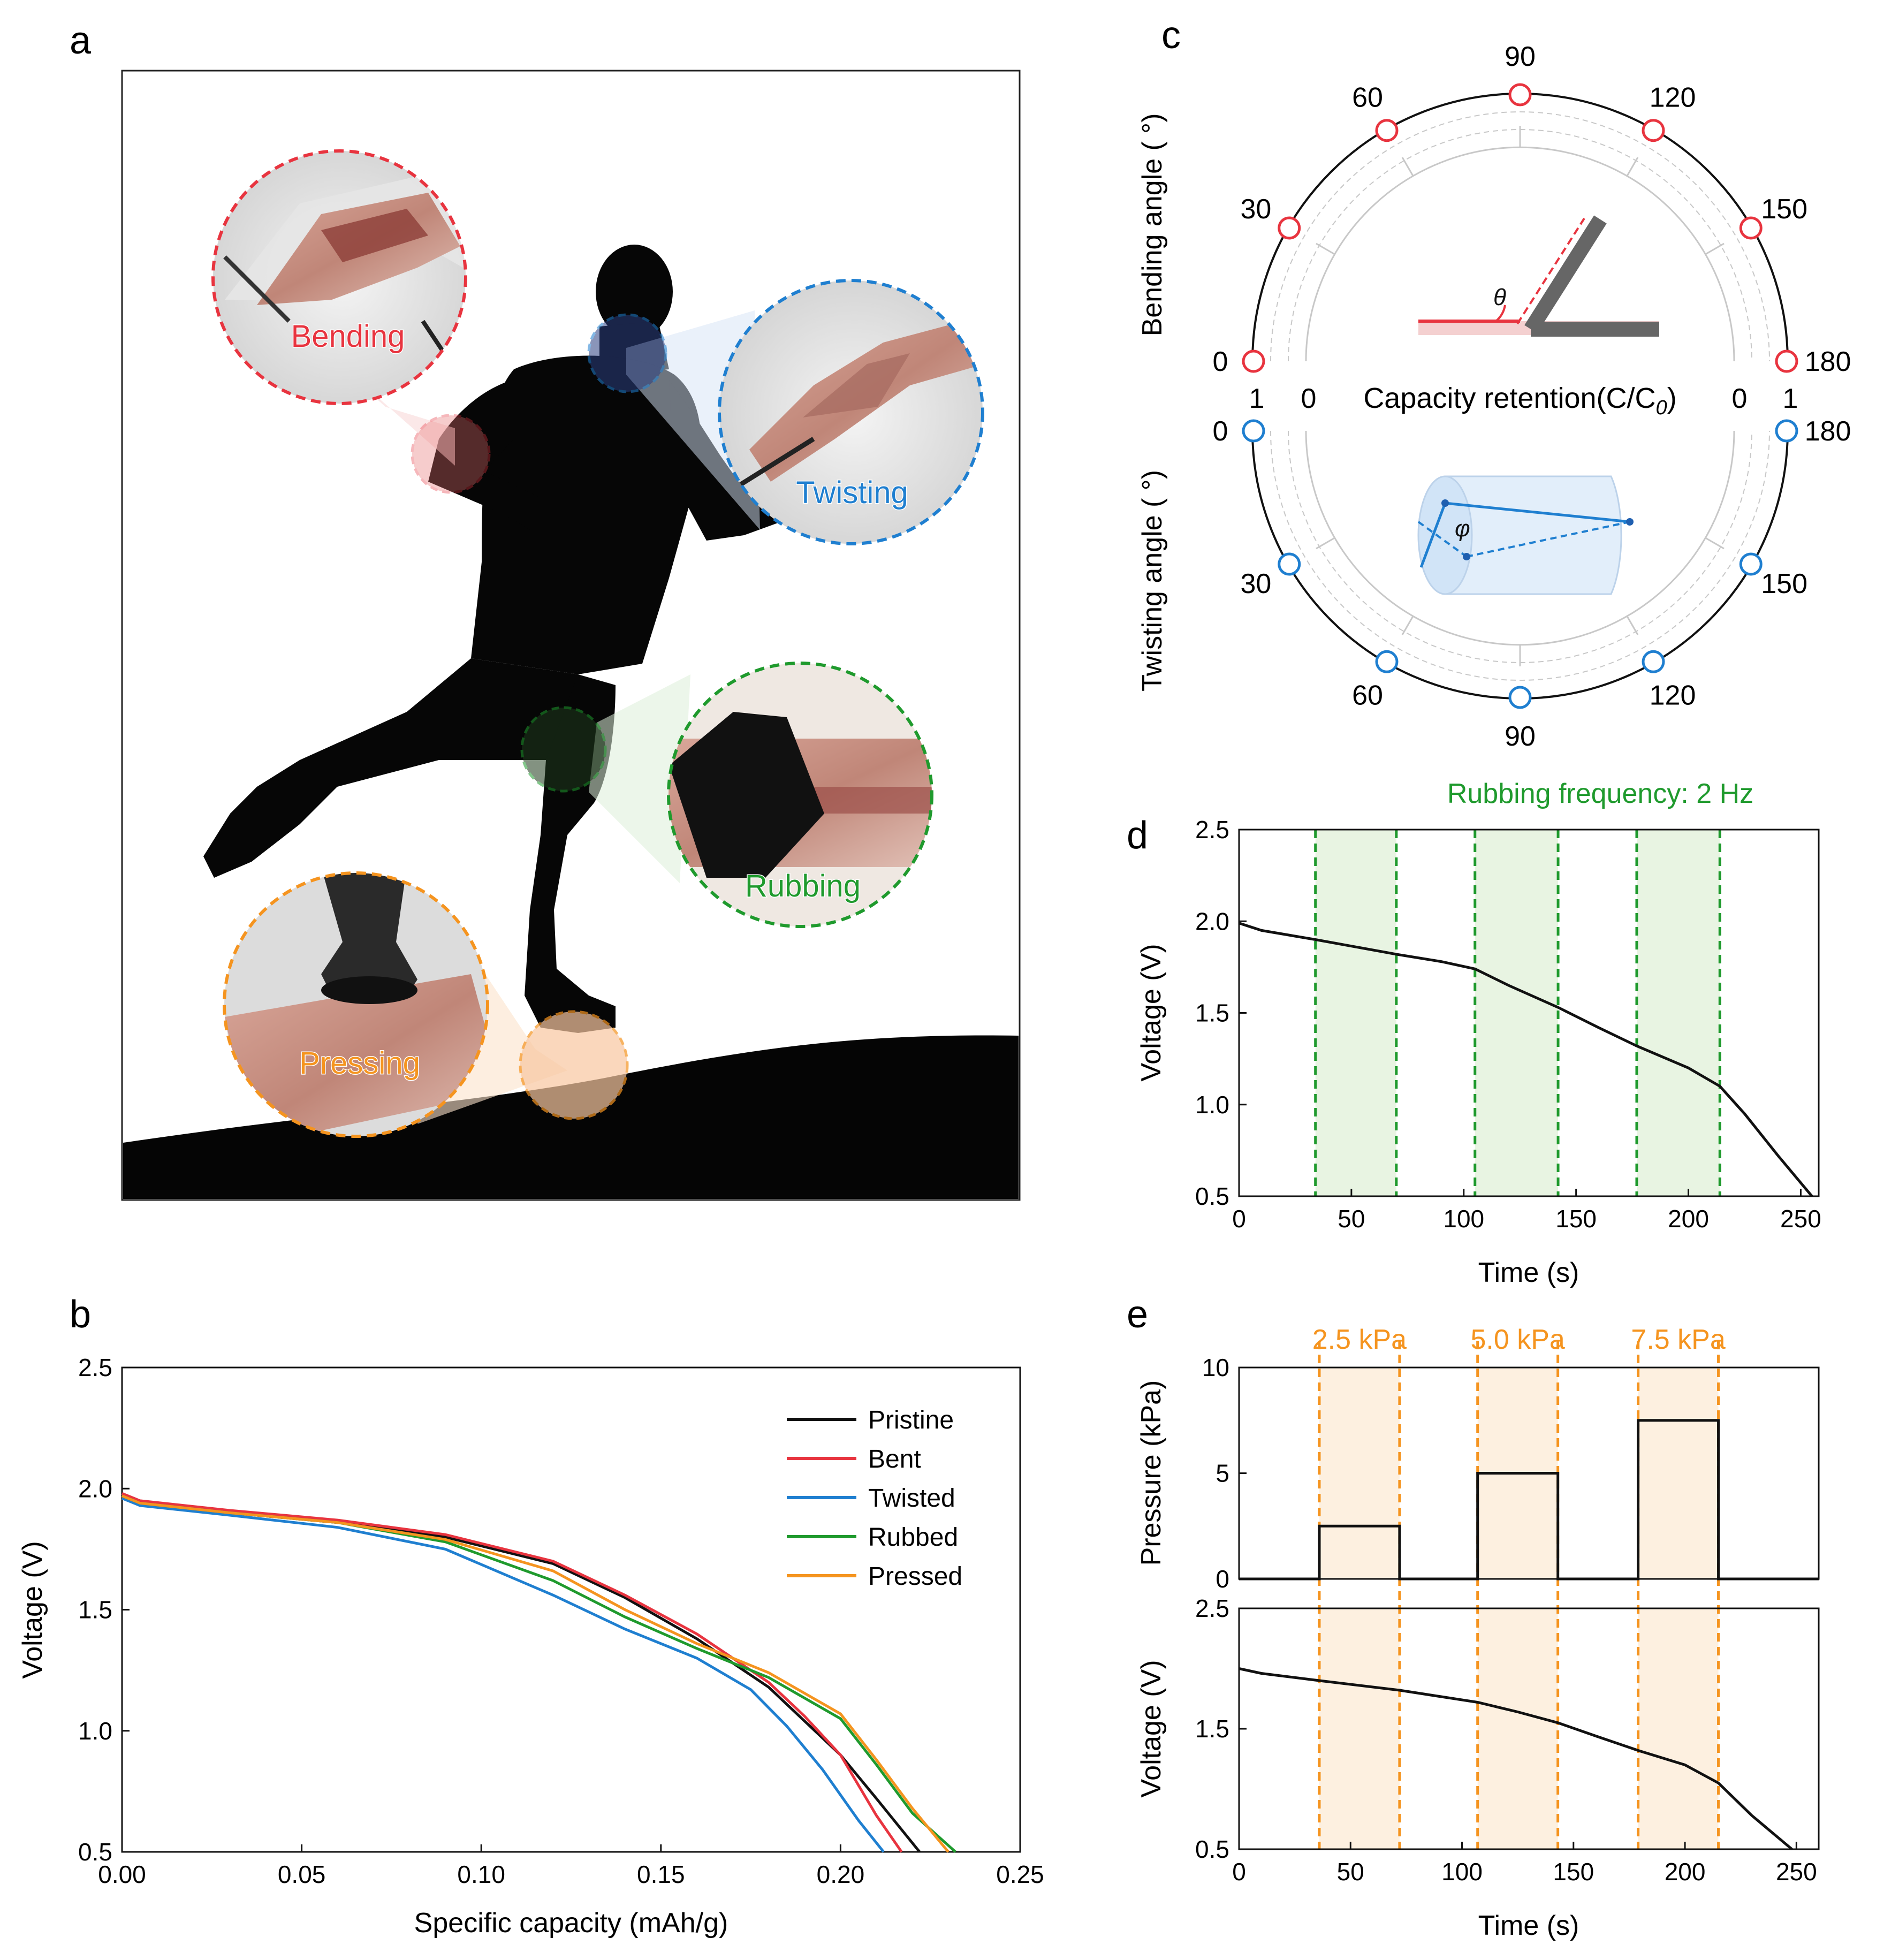 The height and width of the screenshot is (1960, 1899). What do you see at coordinates (95, 1852) in the screenshot?
I see `b-ytick-label: 0.5` at bounding box center [95, 1852].